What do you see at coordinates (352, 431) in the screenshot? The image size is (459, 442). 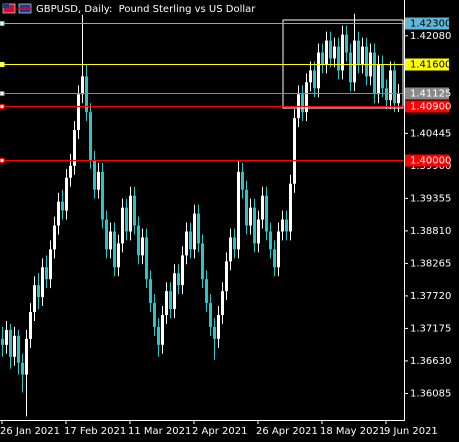 I see `x-tick-label: 18 May 2021` at bounding box center [352, 431].